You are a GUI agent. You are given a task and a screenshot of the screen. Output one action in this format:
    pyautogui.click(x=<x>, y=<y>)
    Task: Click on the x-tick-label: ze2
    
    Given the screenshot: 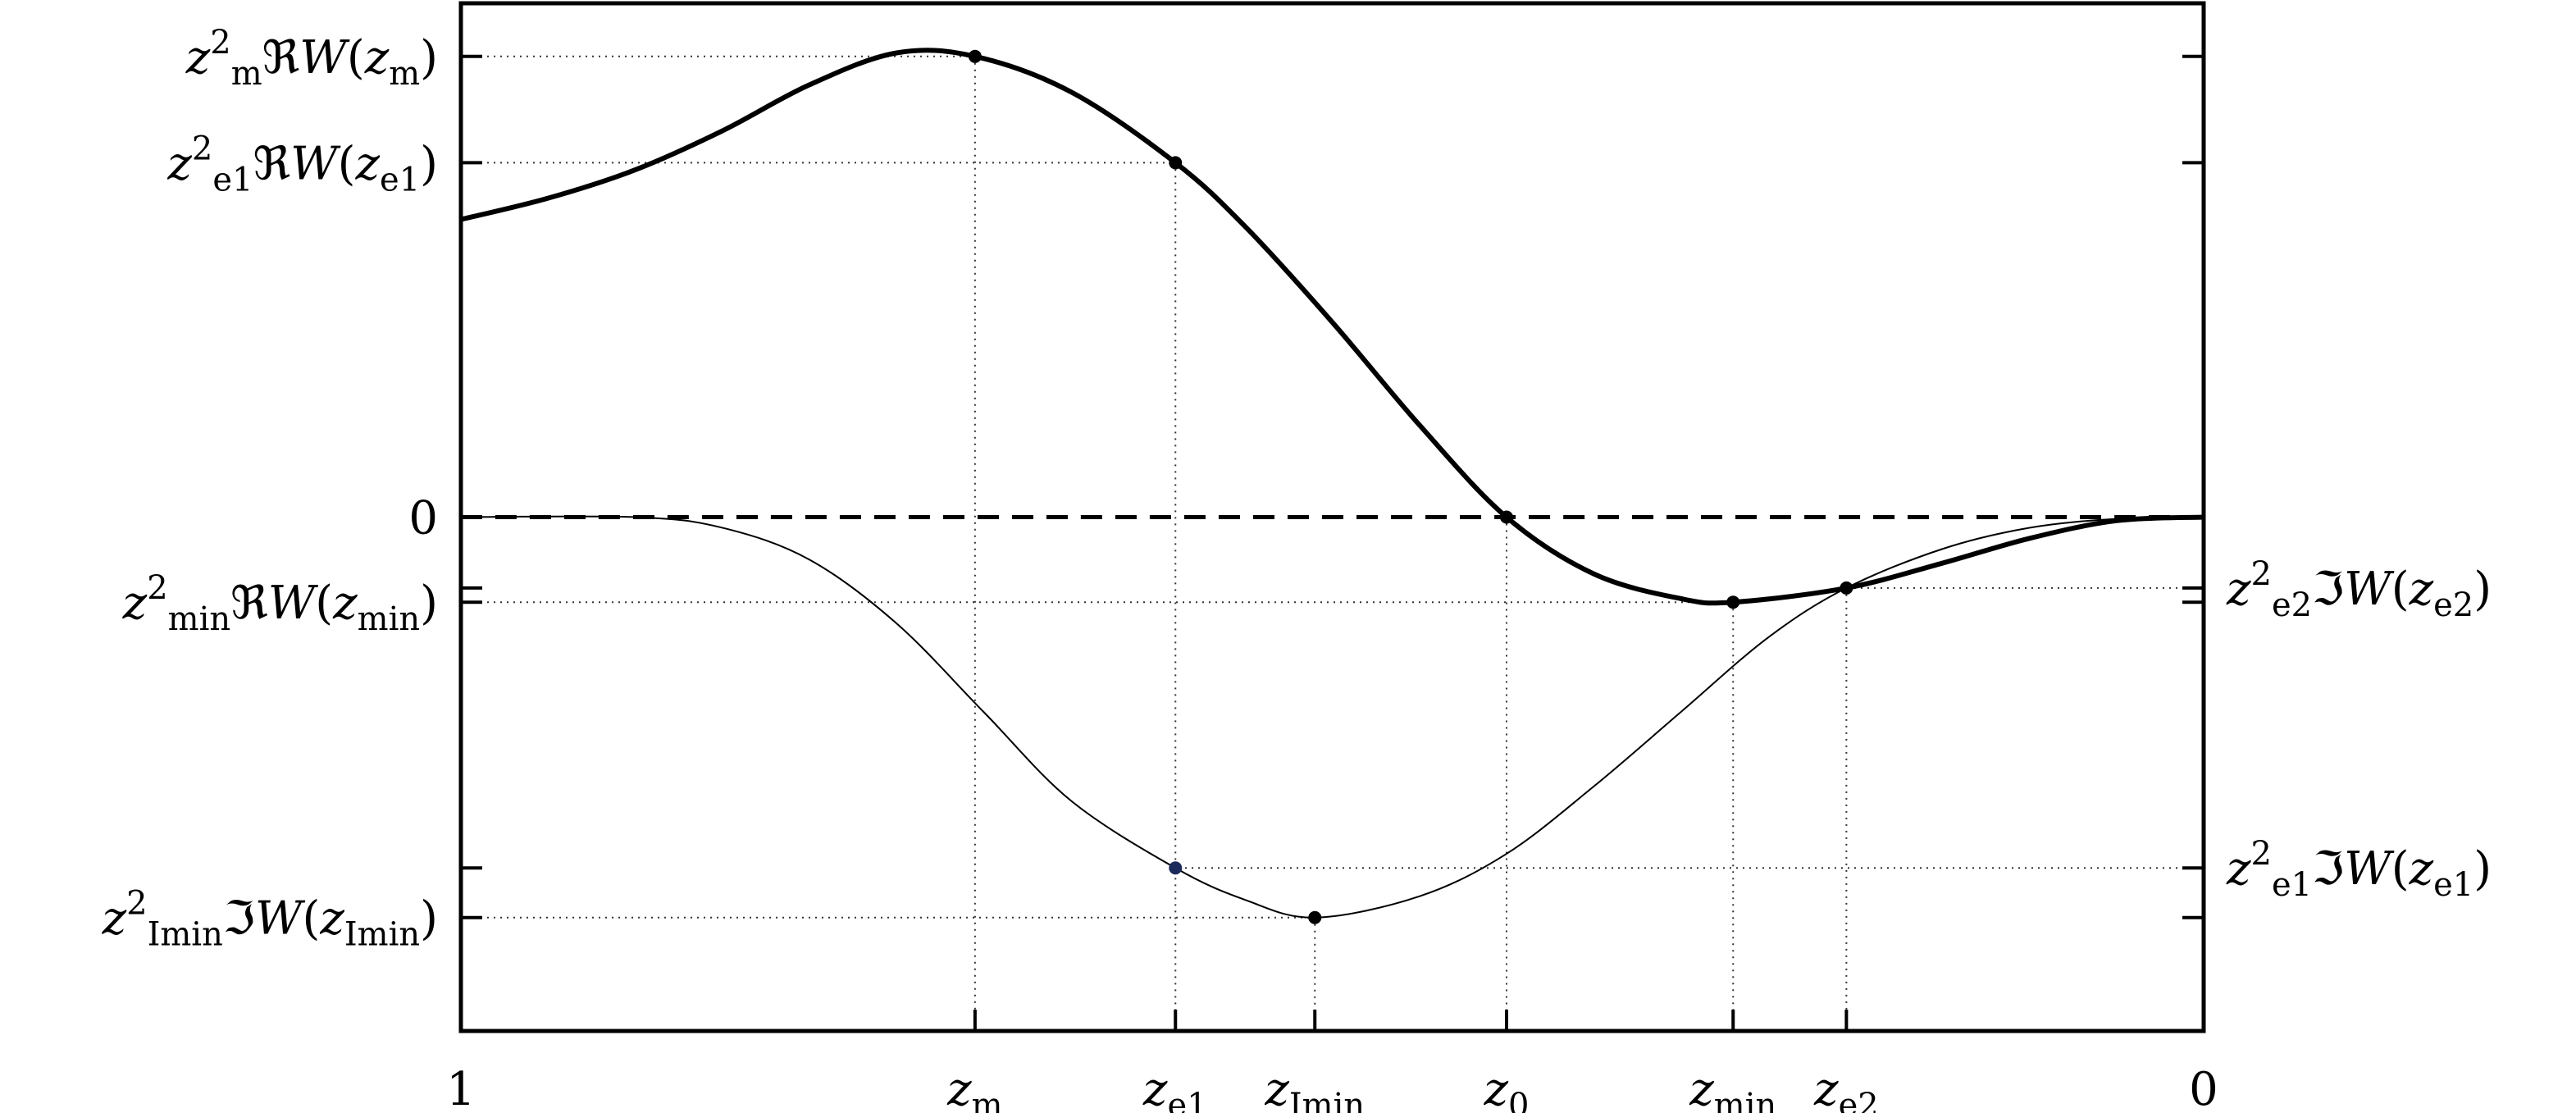 What is the action you would take?
    pyautogui.click(x=1846, y=1088)
    